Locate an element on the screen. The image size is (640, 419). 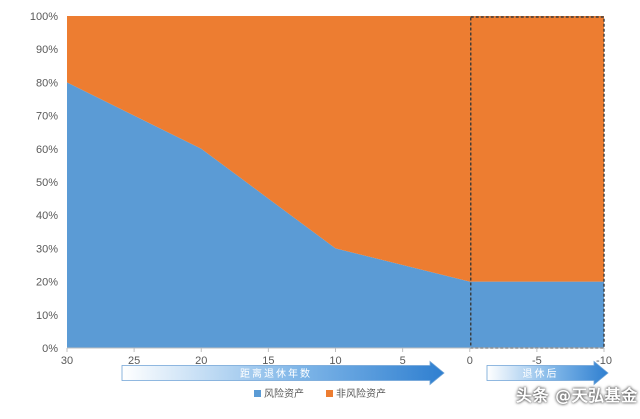
arrow-bands: 距离退休年数 退休后 is located at coordinates (365, 373).